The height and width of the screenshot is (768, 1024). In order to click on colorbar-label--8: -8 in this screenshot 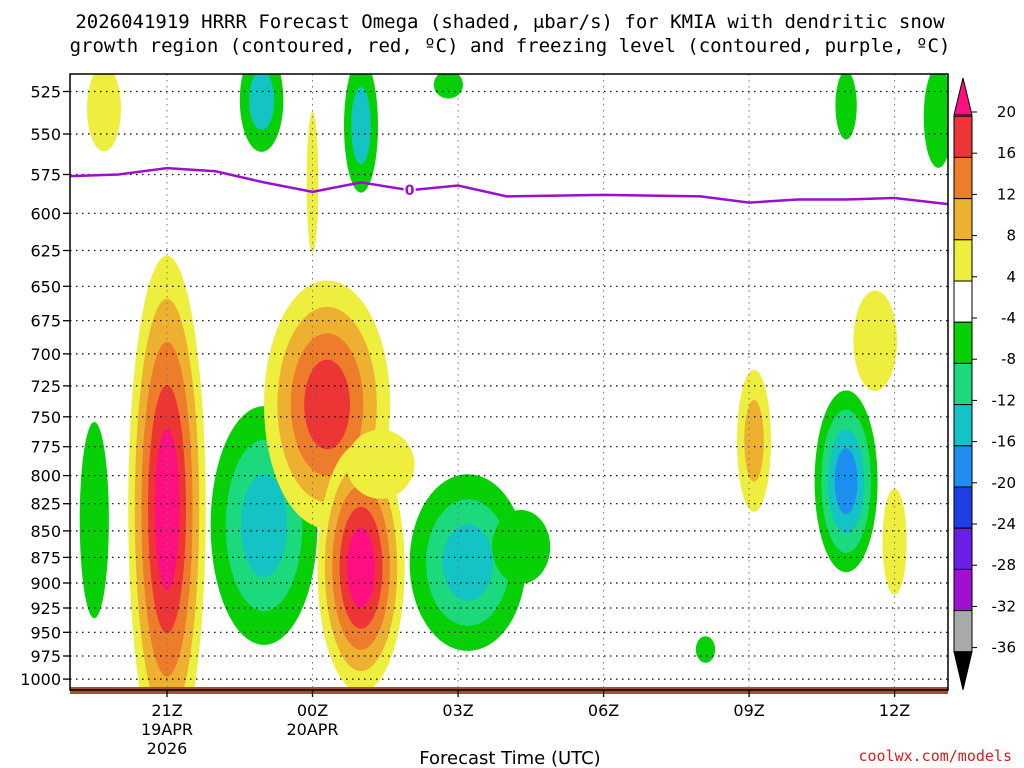, I will do `click(1008, 359)`.